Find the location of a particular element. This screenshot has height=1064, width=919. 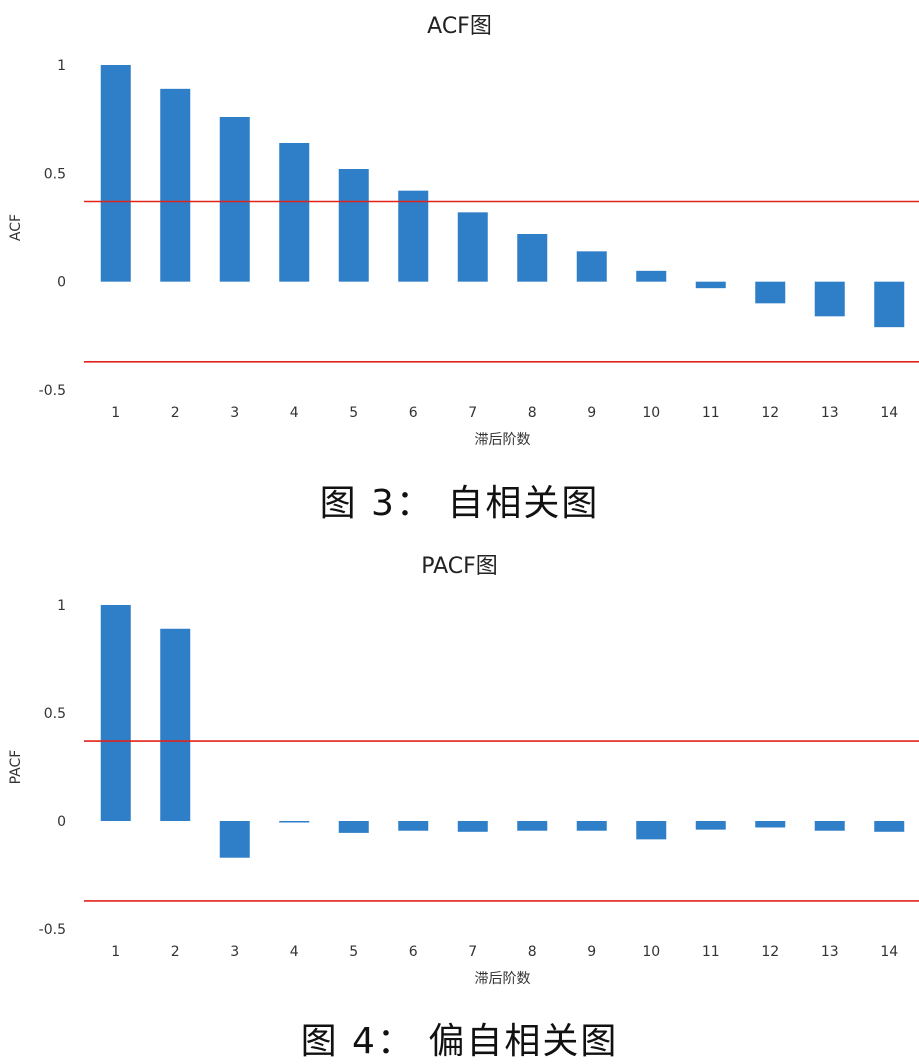

pacf-x-axis-label: 滞后阶数 is located at coordinates (503, 979).